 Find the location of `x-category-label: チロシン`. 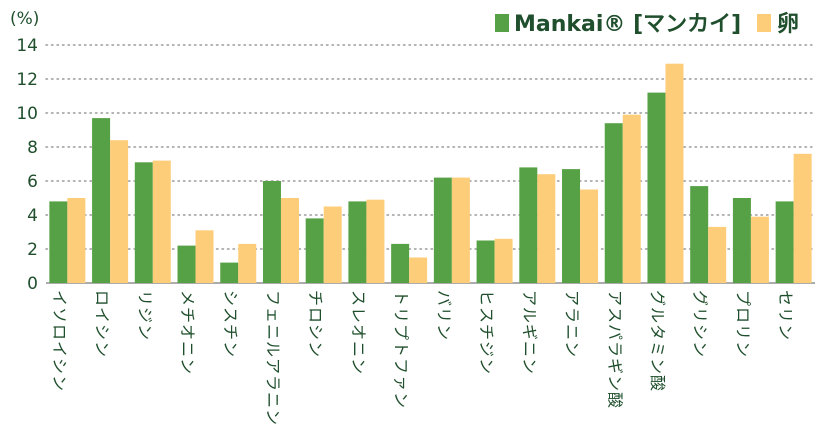

x-category-label: チロシン is located at coordinates (315, 324).